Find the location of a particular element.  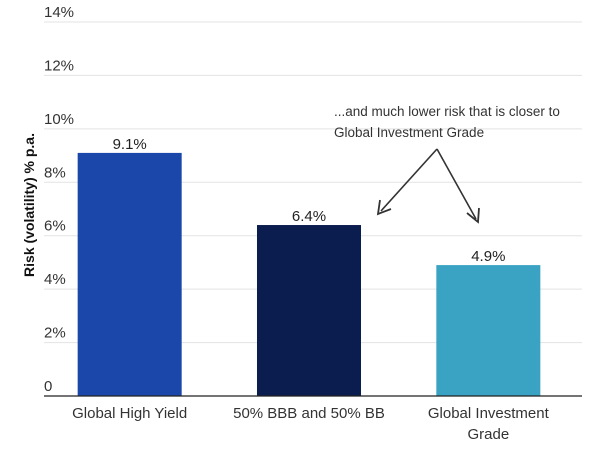

y-tick-label: 4% is located at coordinates (55, 279).